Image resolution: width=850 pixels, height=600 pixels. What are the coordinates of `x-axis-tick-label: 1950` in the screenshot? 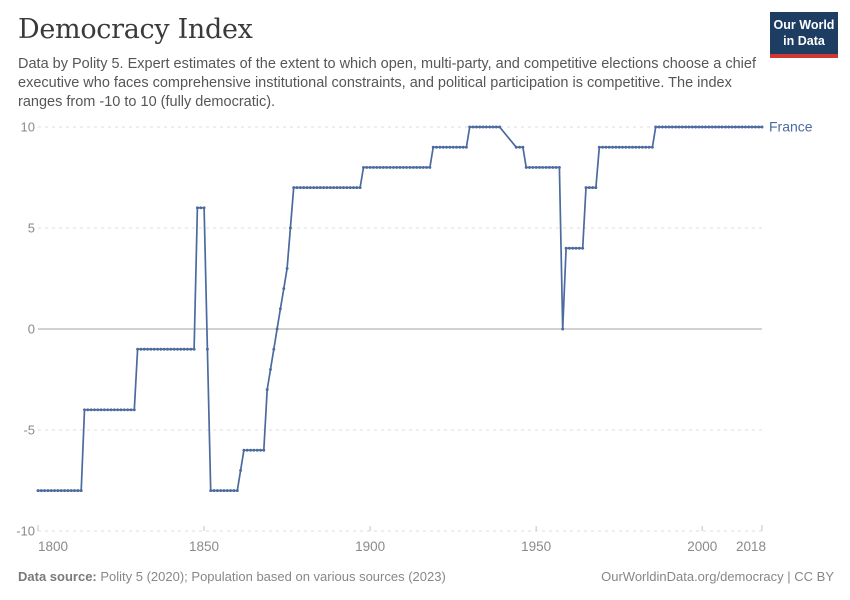 It's located at (536, 546).